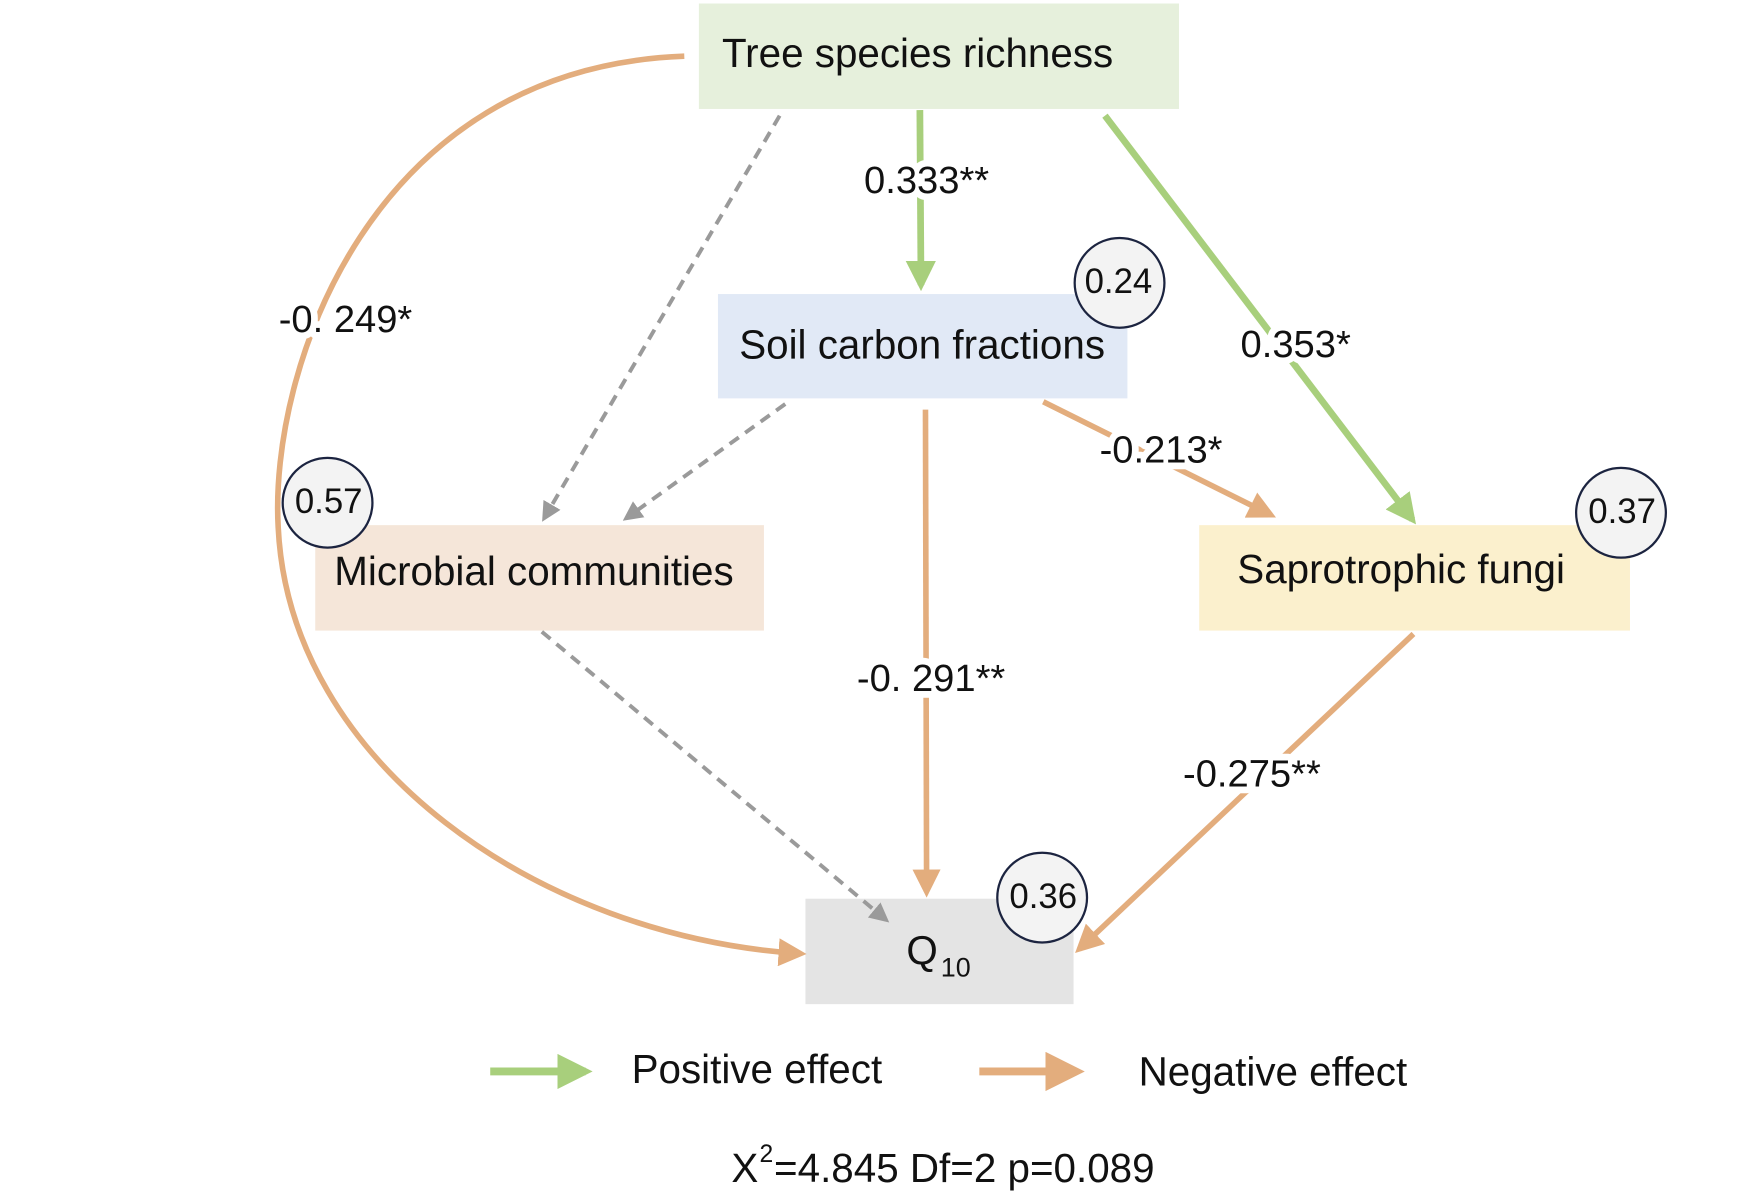 Image resolution: width=1750 pixels, height=1195 pixels. What do you see at coordinates (931, 678) in the screenshot?
I see `edge-label: -0. 291**` at bounding box center [931, 678].